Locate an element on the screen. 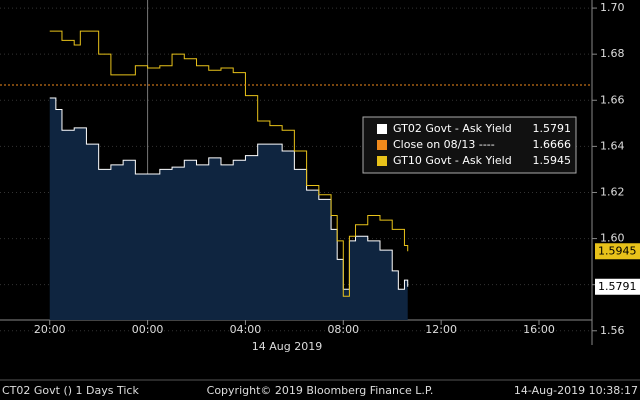  x-tick-label: 00:00 is located at coordinates (148, 329).